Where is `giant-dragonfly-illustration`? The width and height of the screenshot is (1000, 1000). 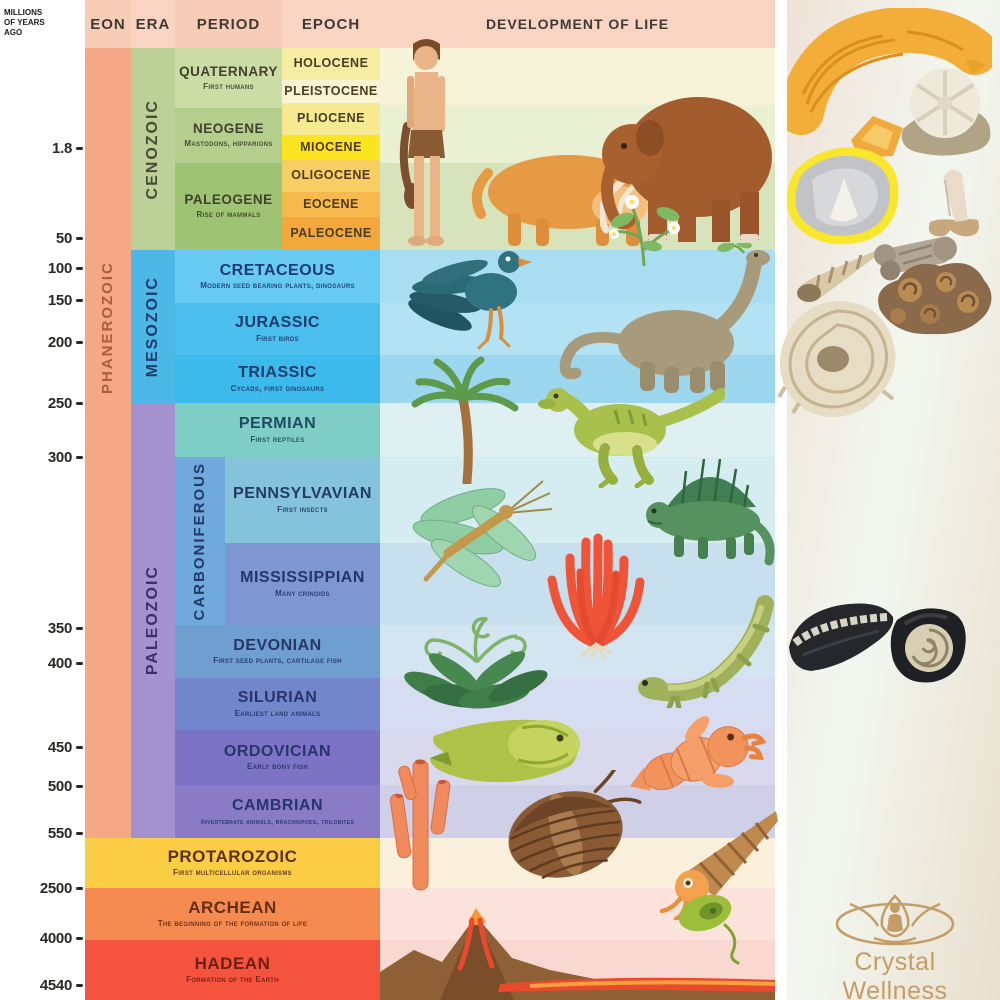
giant-dragonfly-illustration is located at coordinates (480, 536).